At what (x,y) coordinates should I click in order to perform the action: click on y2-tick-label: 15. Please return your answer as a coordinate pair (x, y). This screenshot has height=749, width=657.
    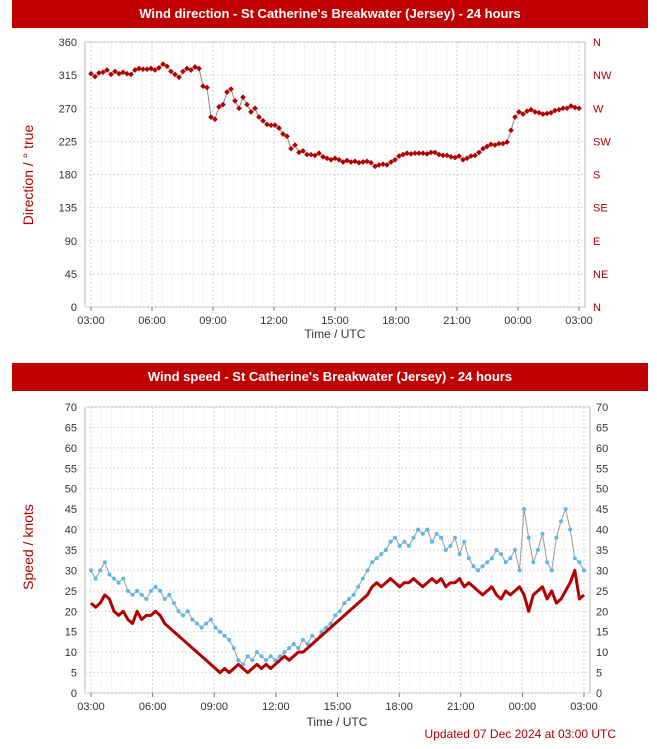
    Looking at the image, I should click on (602, 633).